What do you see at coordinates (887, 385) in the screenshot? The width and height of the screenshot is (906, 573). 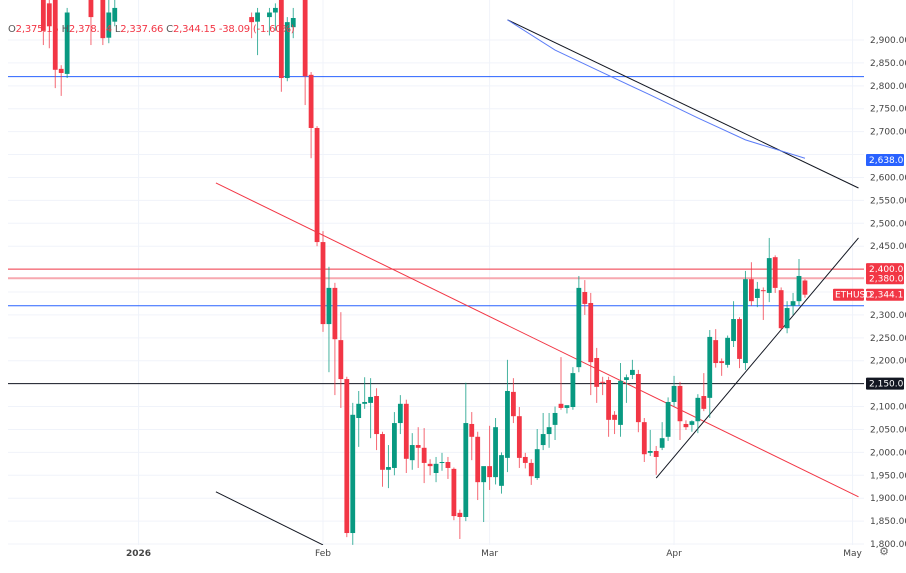 I see `price-badge-text: 2,150.00` at bounding box center [887, 385].